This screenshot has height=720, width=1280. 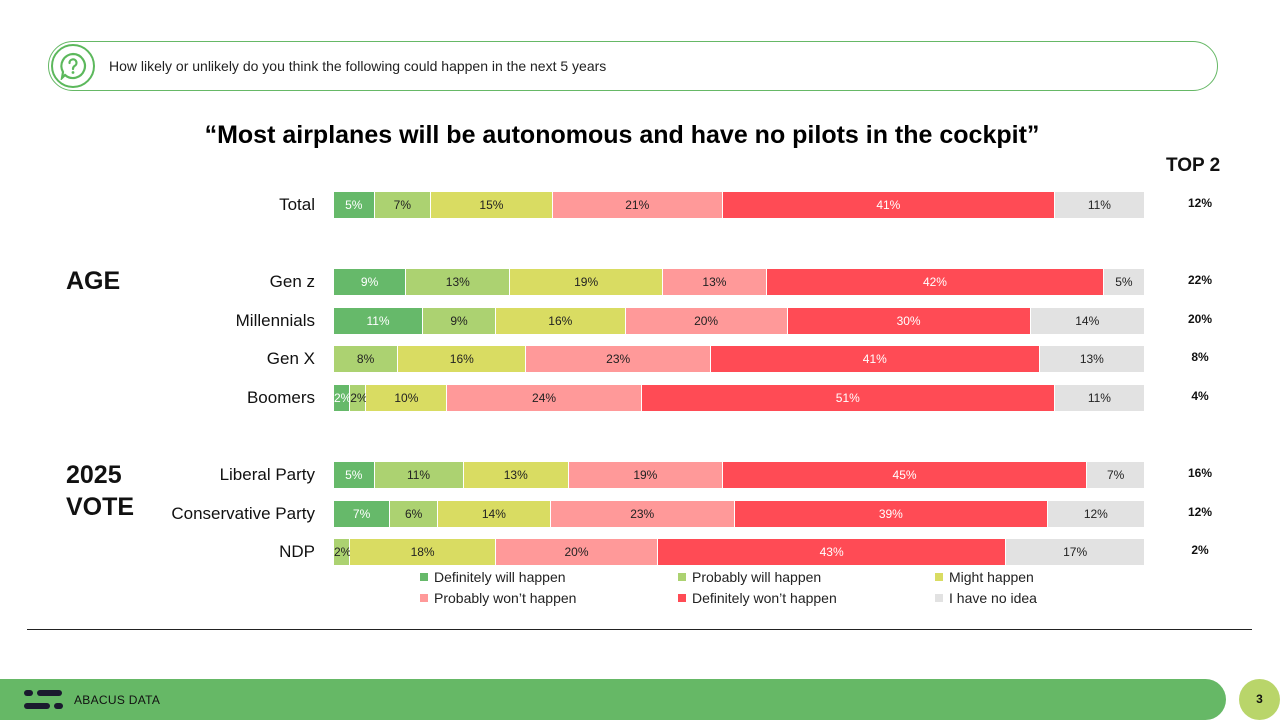 I want to click on stacked-bar: 5% 11% 13% 19% 45% 7%, so click(x=739, y=475).